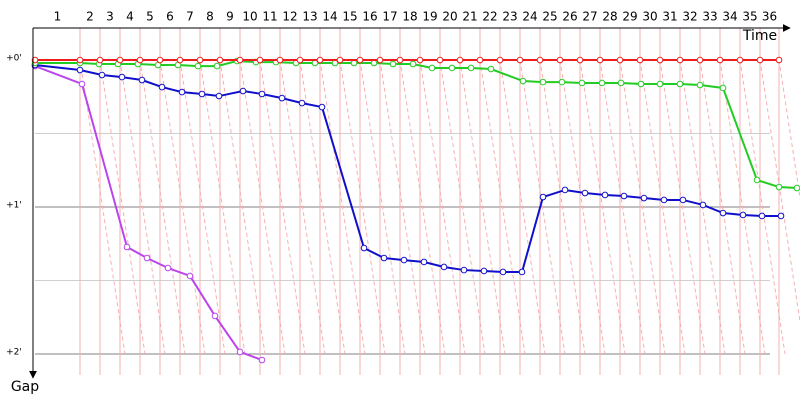 Image resolution: width=800 pixels, height=400 pixels. What do you see at coordinates (729, 17) in the screenshot?
I see `lap-label: 34` at bounding box center [729, 17].